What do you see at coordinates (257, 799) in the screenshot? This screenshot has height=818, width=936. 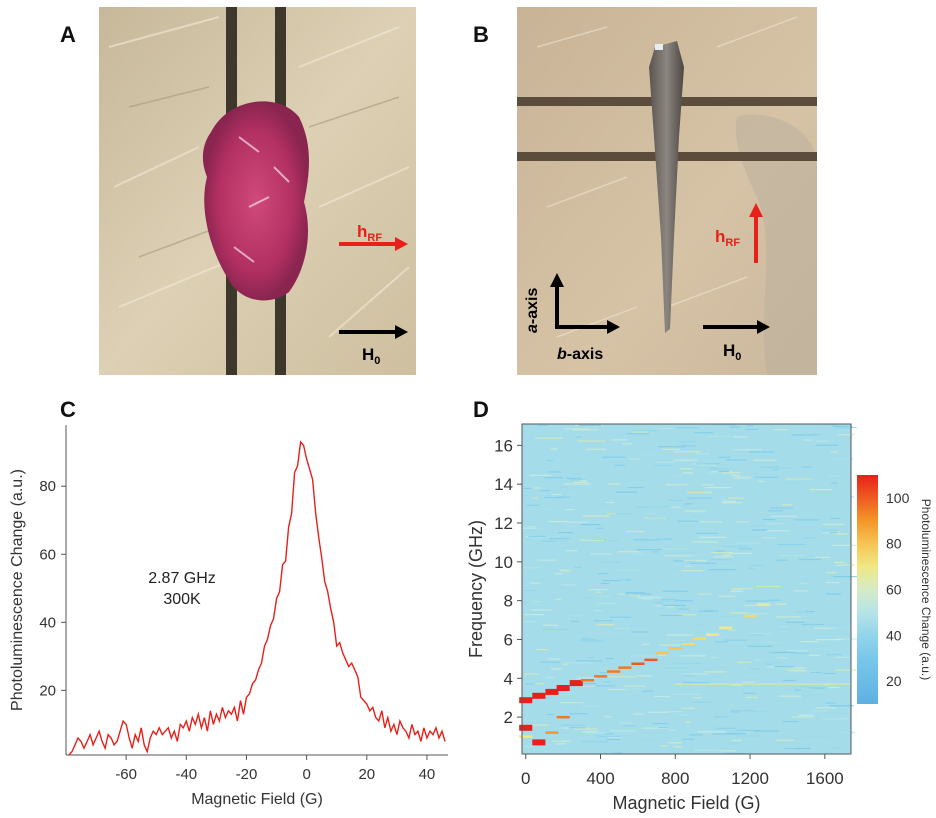 I see `c-x-label: Magnetic Field (G)` at bounding box center [257, 799].